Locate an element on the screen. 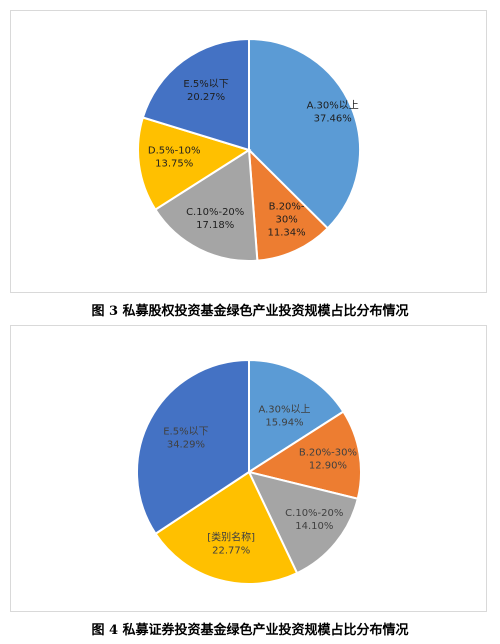 This screenshot has width=500, height=644. slice-data-label: D.5%-10% 13.75% is located at coordinates (174, 158).